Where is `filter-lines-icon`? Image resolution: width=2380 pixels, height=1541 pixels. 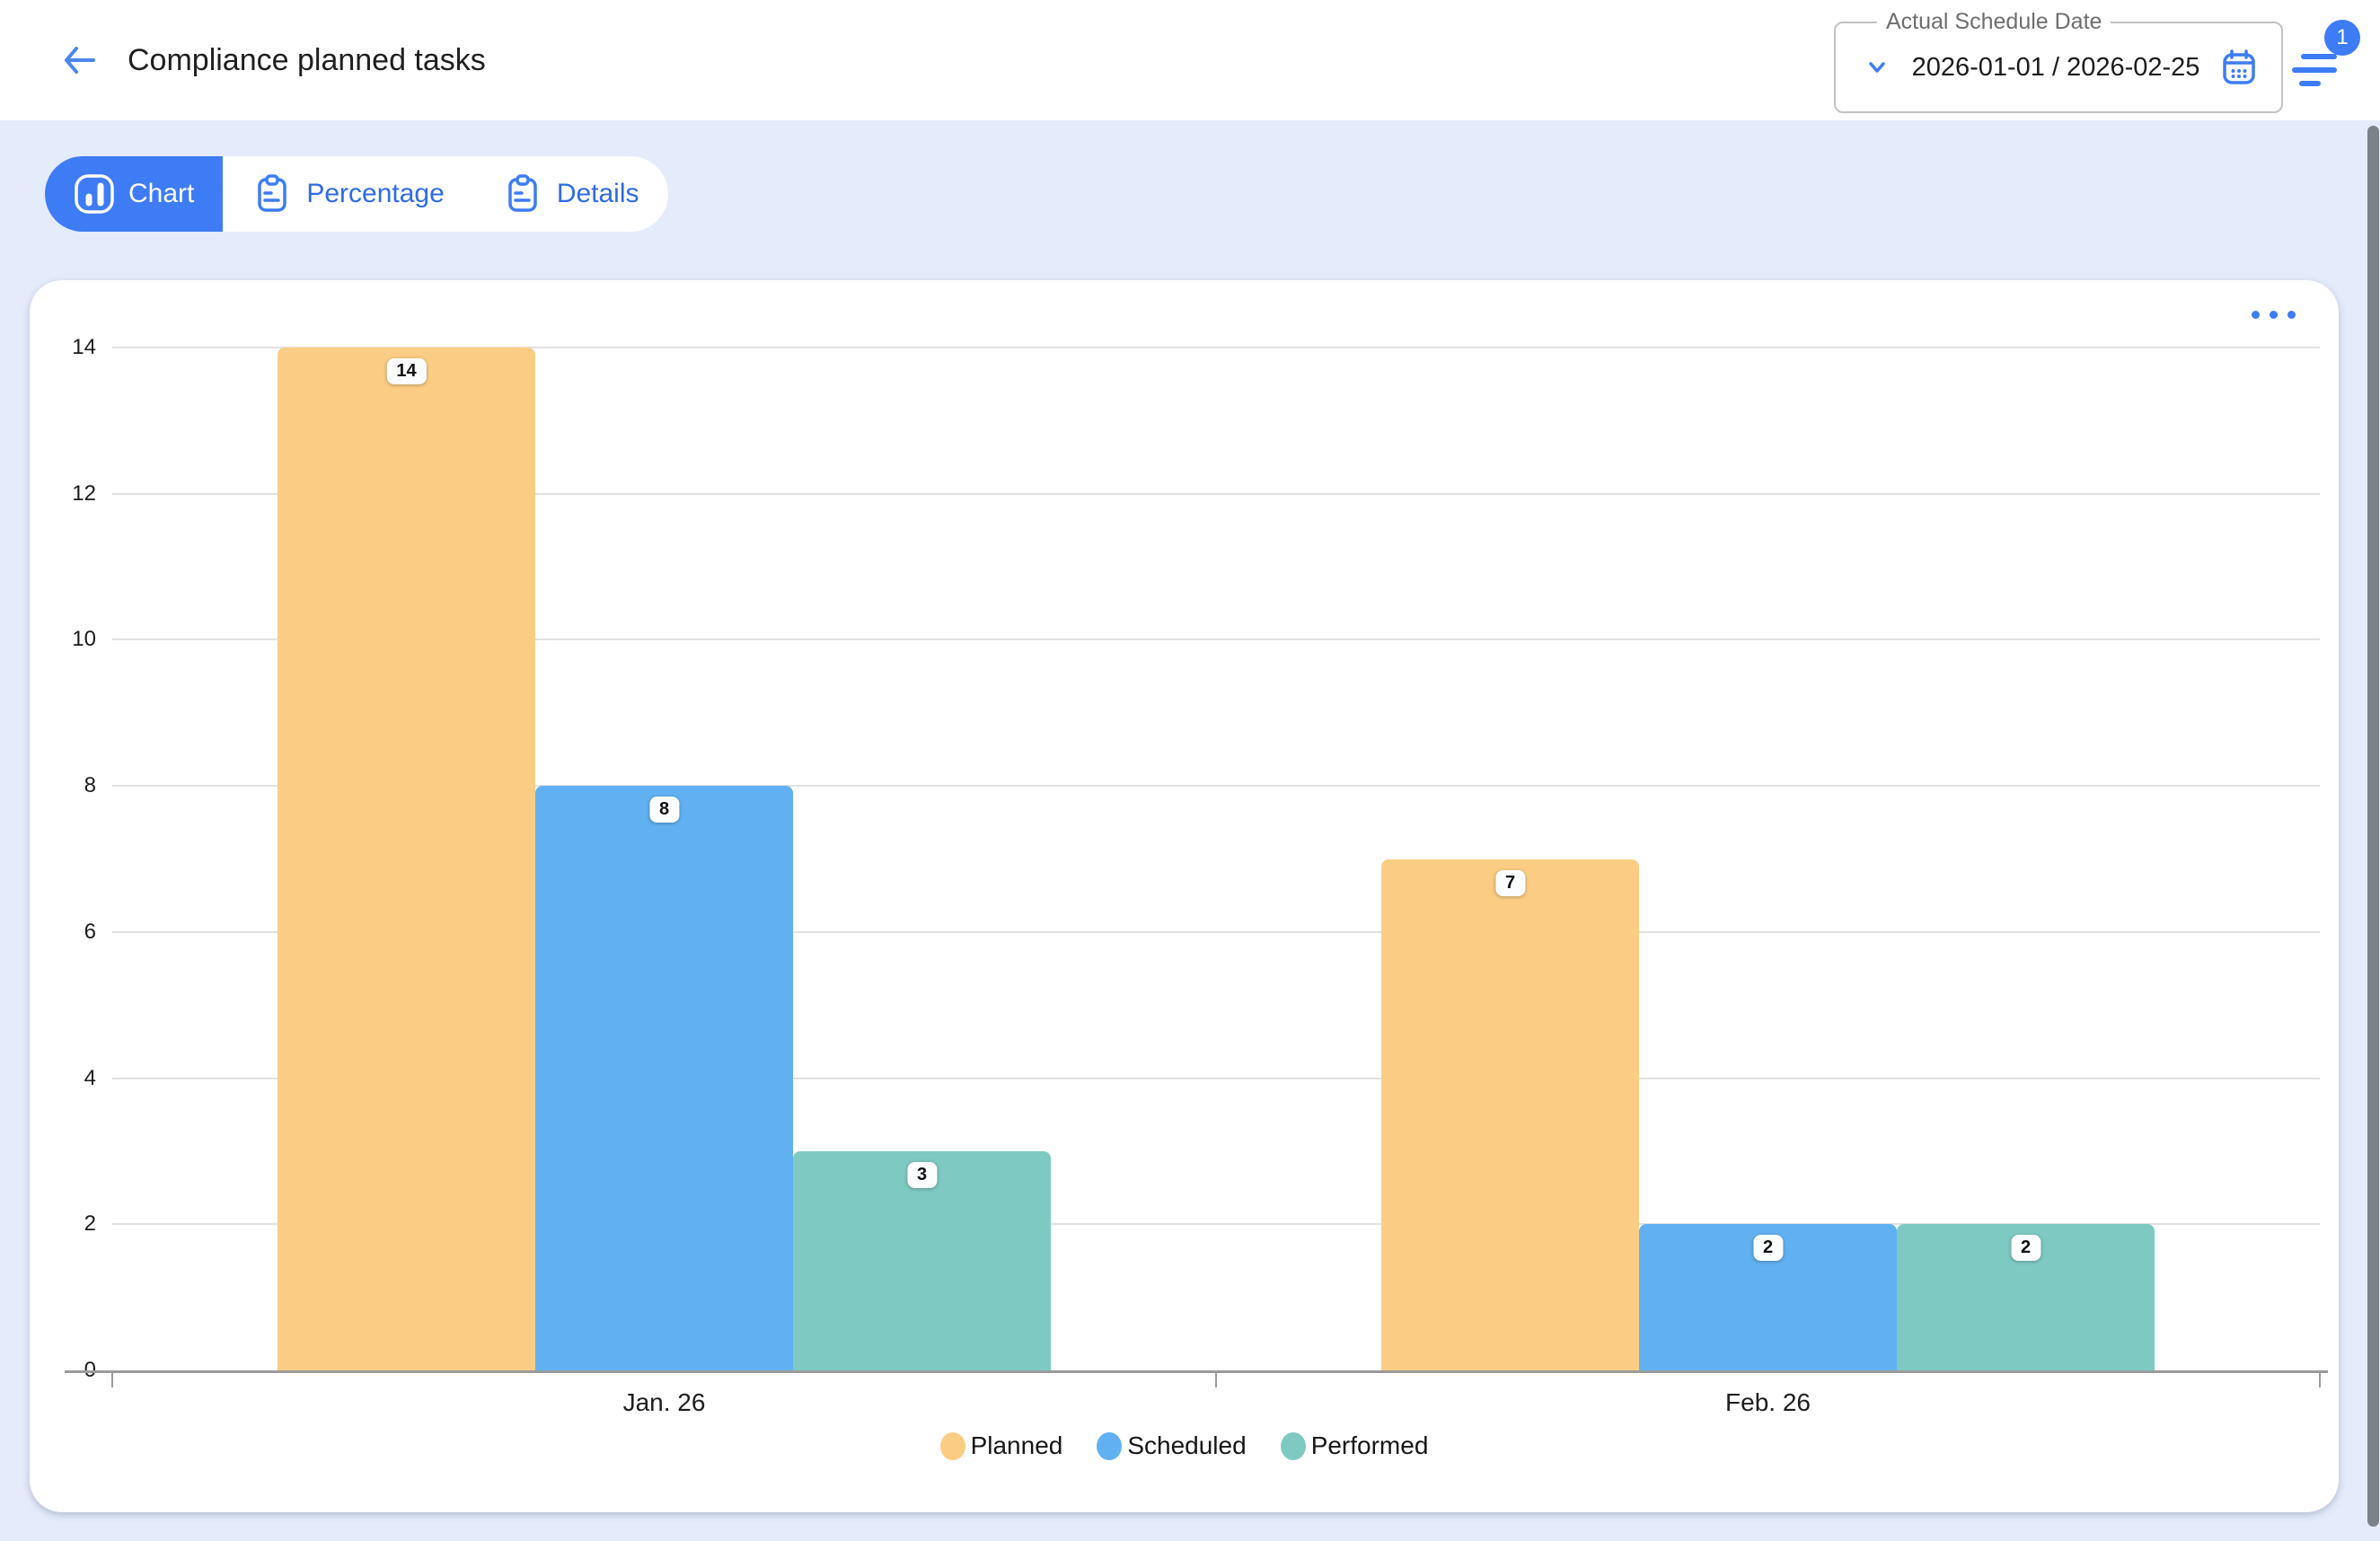 filter-lines-icon is located at coordinates (2316, 72).